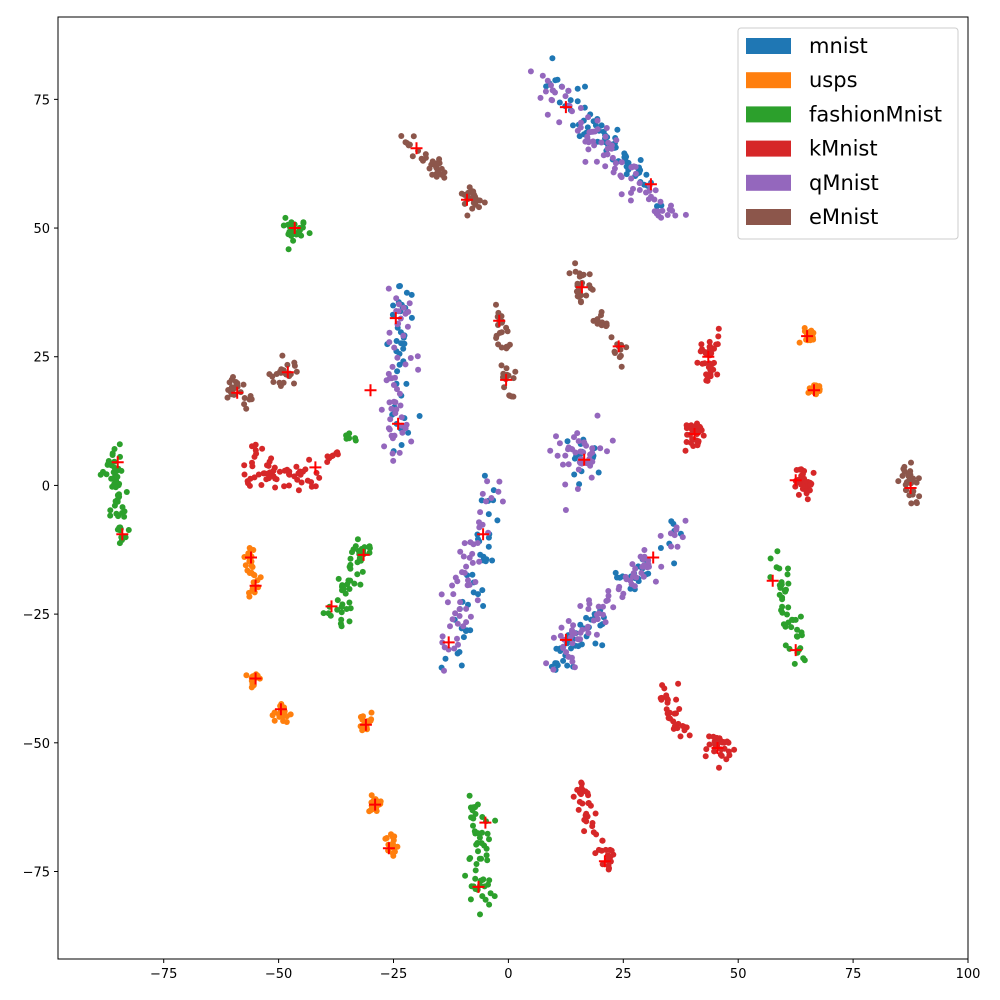 This screenshot has width=1000, height=1000. I want to click on y-tick-label: 25, so click(41, 358).